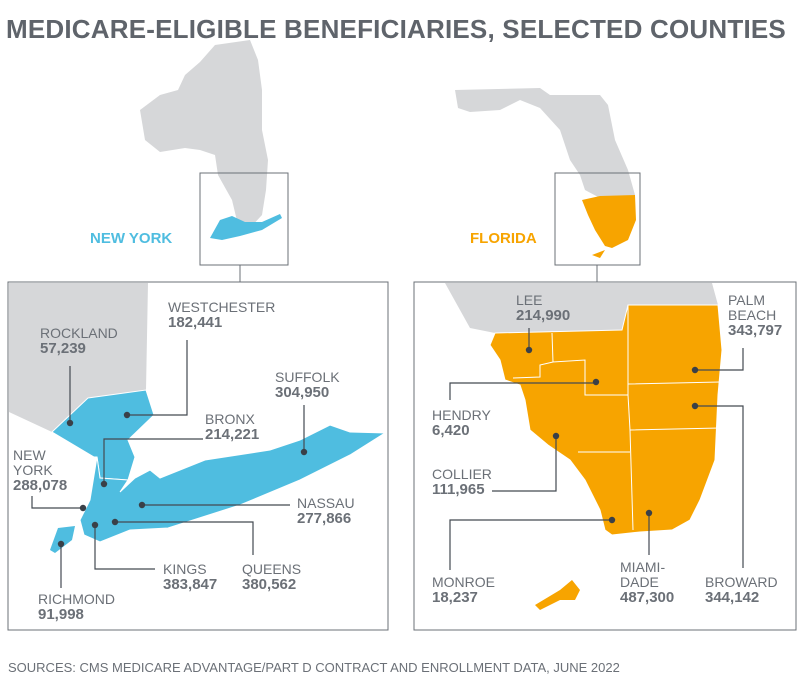  I want to click on new-york-inset-frame, so click(244, 219).